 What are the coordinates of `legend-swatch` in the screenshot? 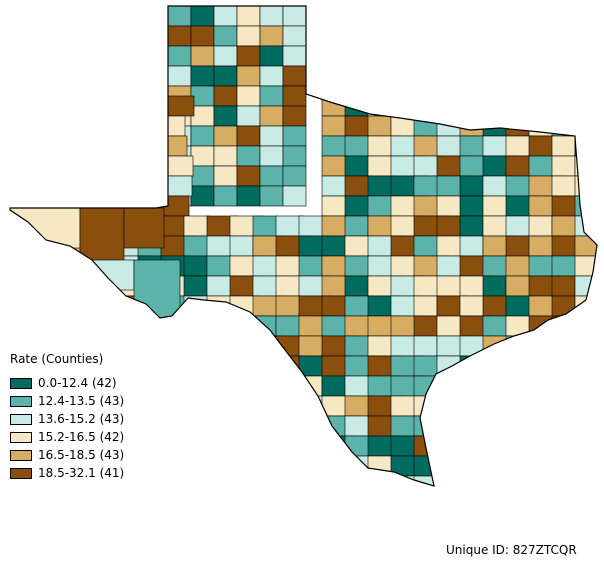 It's located at (21, 437).